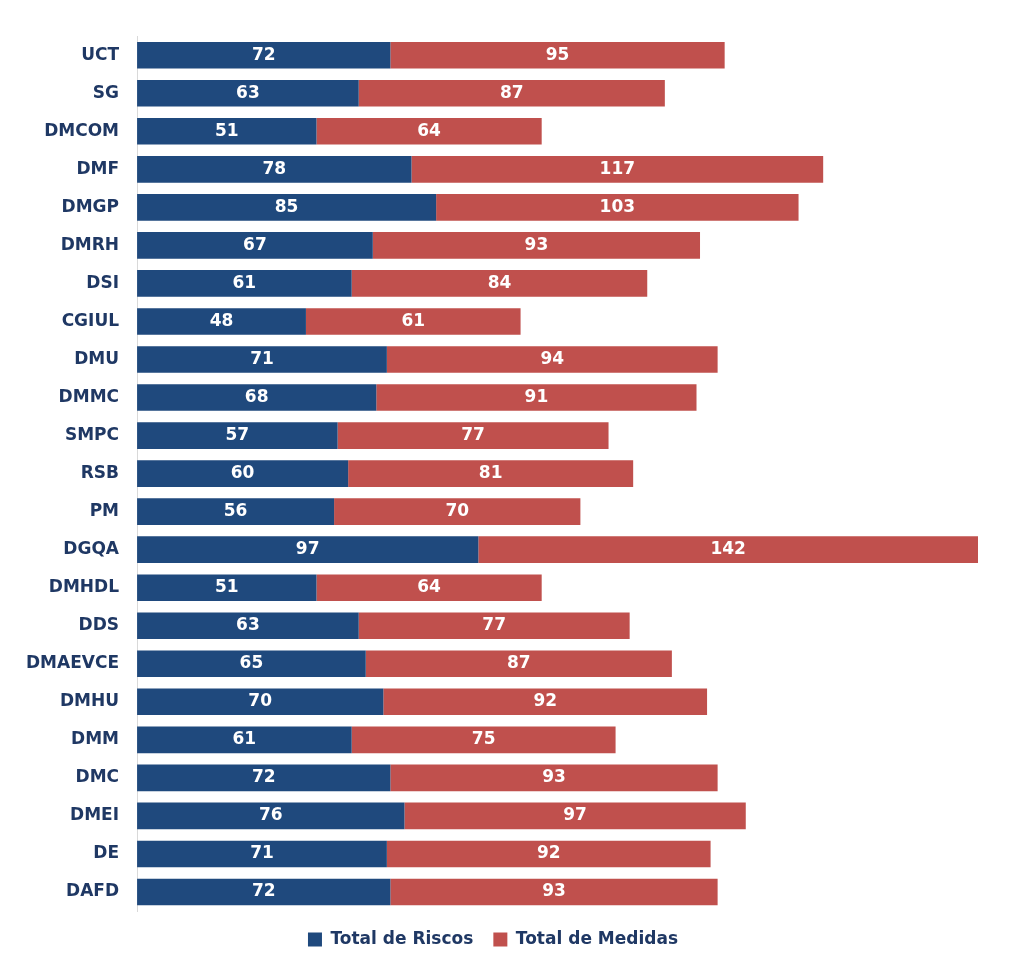  Describe the element at coordinates (90, 205) in the screenshot. I see `y-tick-label: DMGP` at that location.